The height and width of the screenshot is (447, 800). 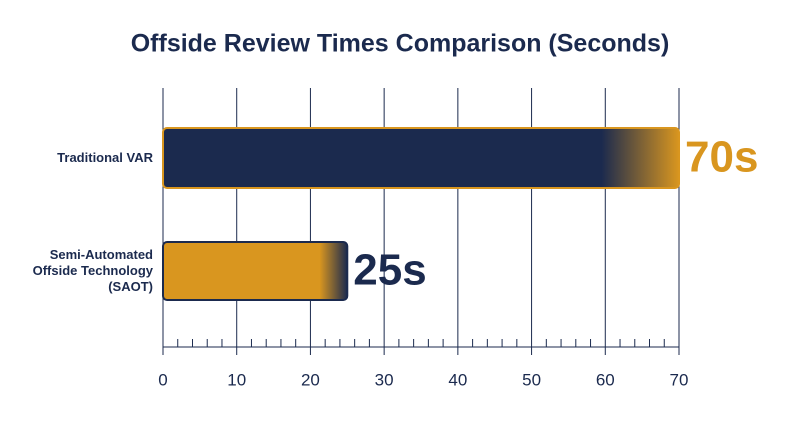 I want to click on x-tick-label: 0, so click(x=162, y=379).